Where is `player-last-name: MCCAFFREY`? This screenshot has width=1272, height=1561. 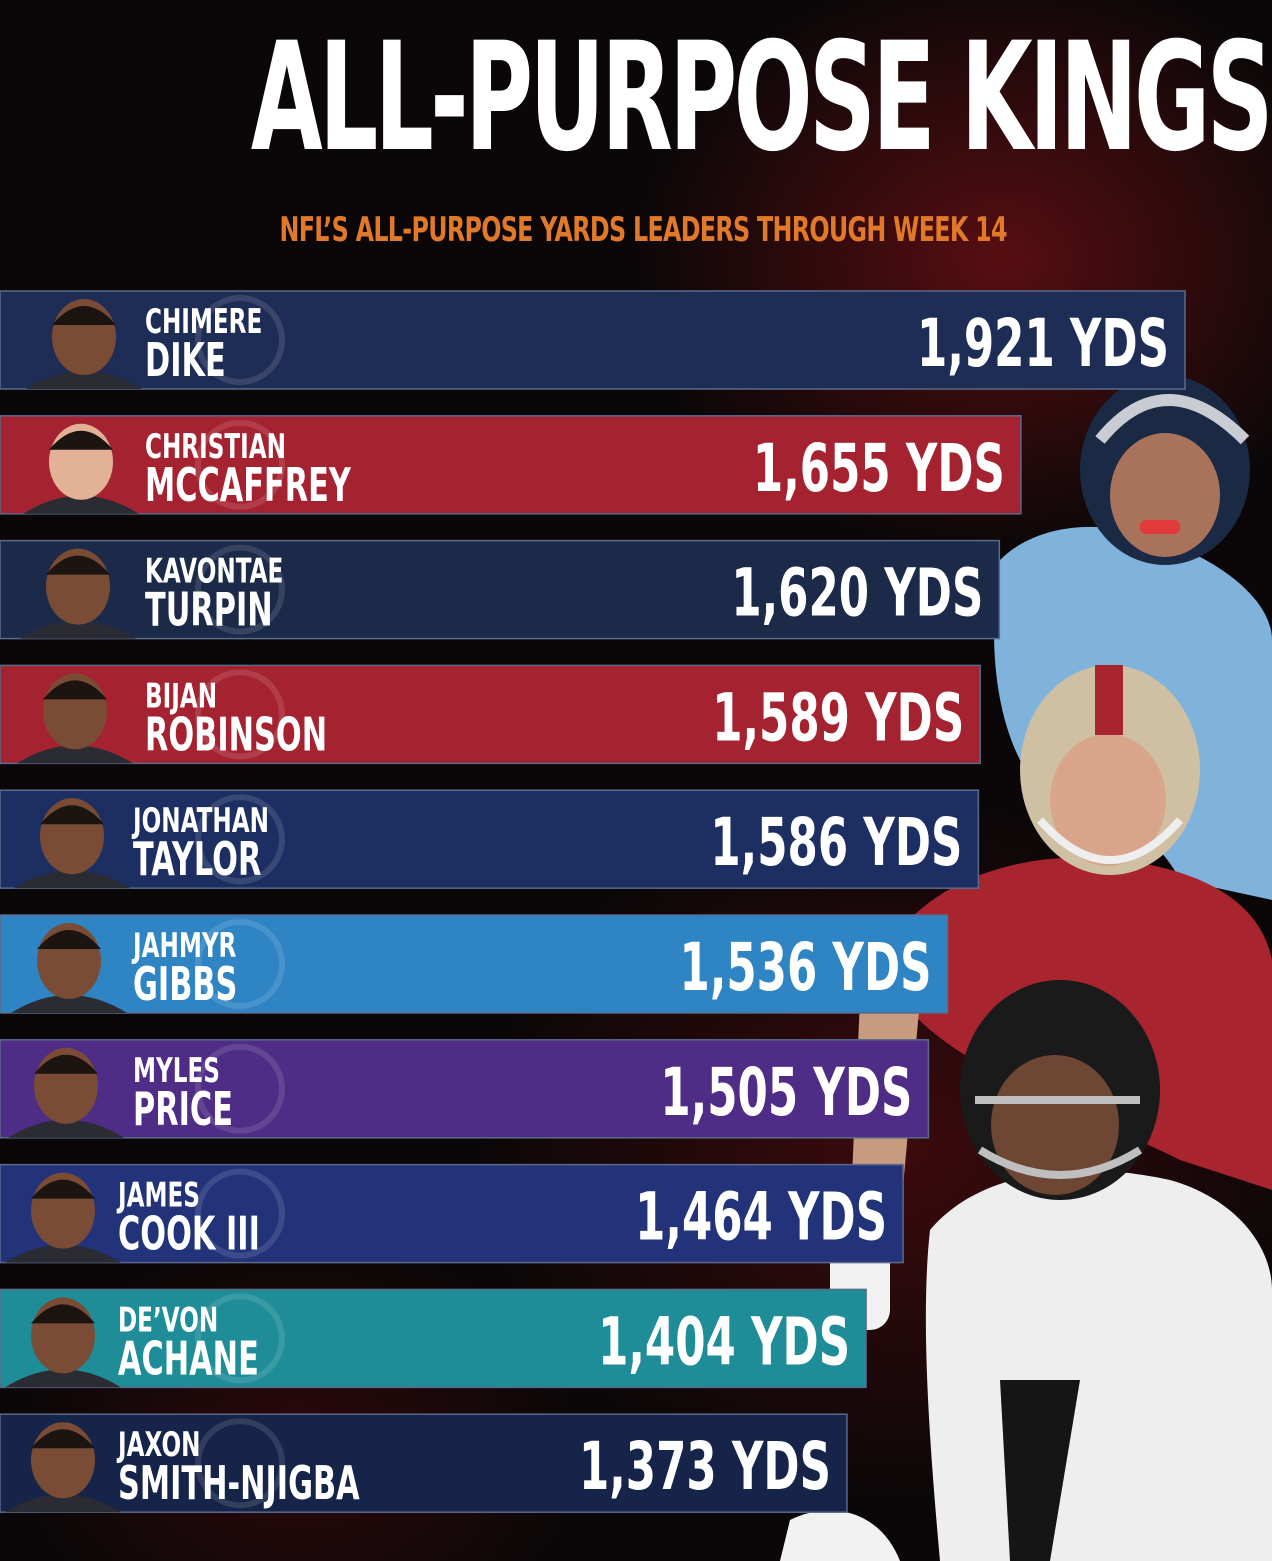 player-last-name: MCCAFFREY is located at coordinates (248, 485).